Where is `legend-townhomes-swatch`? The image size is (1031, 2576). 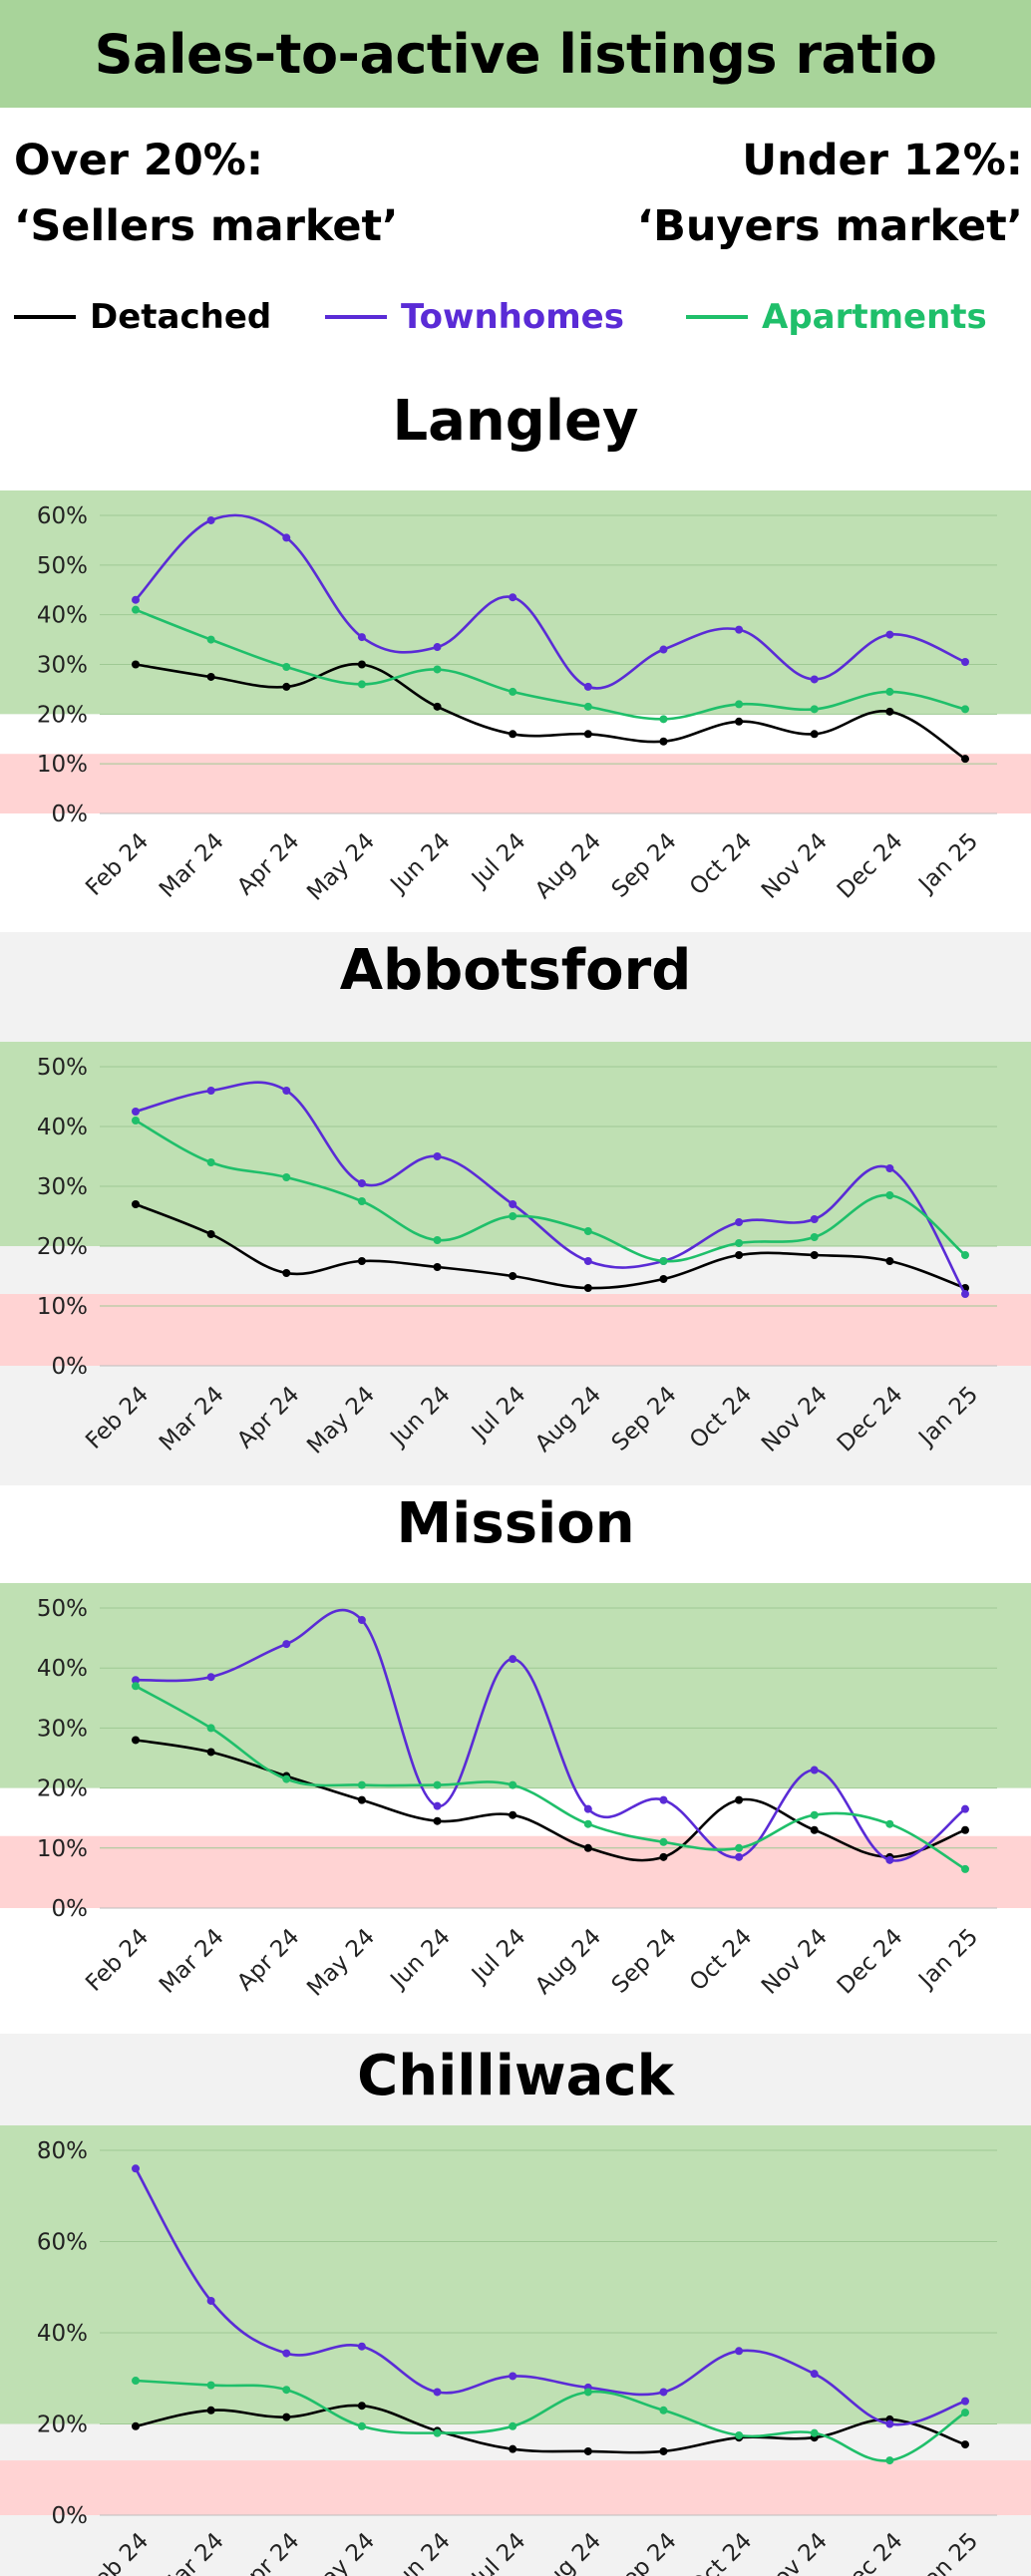 legend-townhomes-swatch is located at coordinates (356, 317).